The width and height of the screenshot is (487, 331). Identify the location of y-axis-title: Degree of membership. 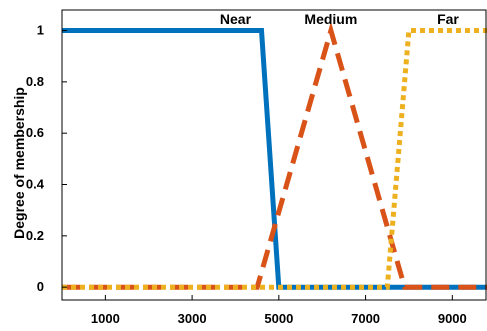
(19, 163).